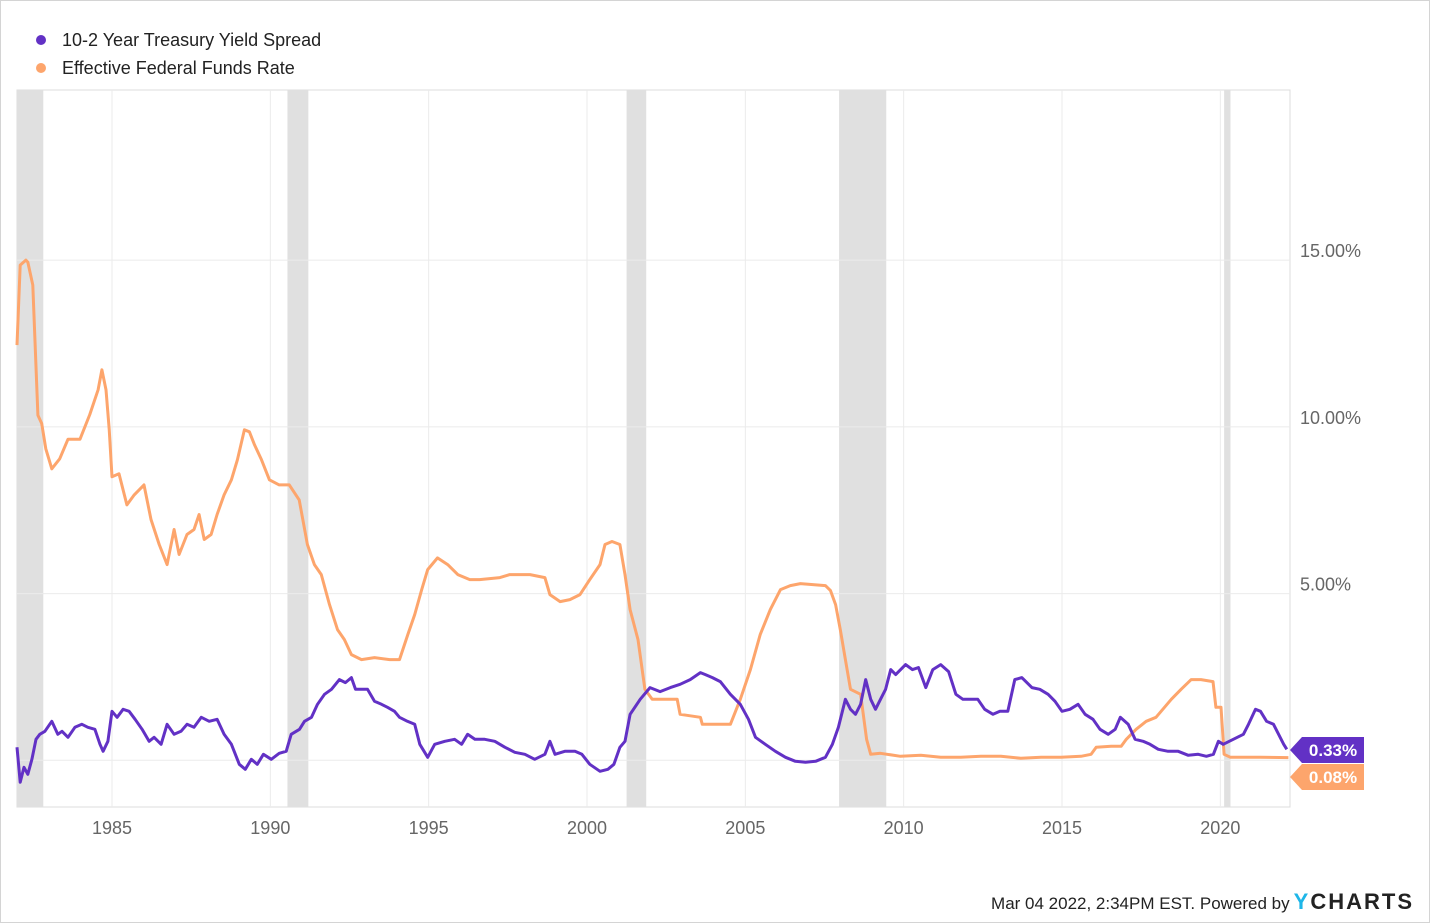 The width and height of the screenshot is (1430, 923). What do you see at coordinates (41, 68) in the screenshot?
I see `legend-marker-fed-funds` at bounding box center [41, 68].